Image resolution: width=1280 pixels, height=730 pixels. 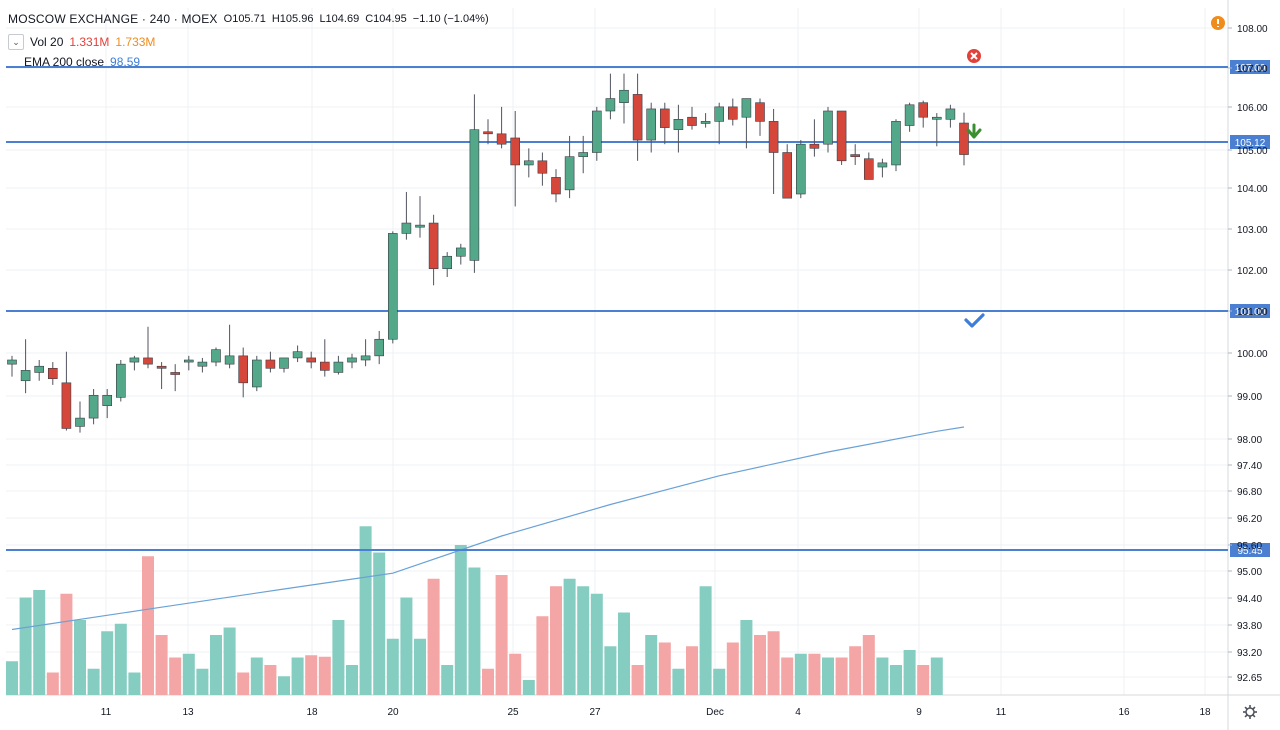 I want to click on price-tag-label: 105.12, so click(x=1250, y=143).